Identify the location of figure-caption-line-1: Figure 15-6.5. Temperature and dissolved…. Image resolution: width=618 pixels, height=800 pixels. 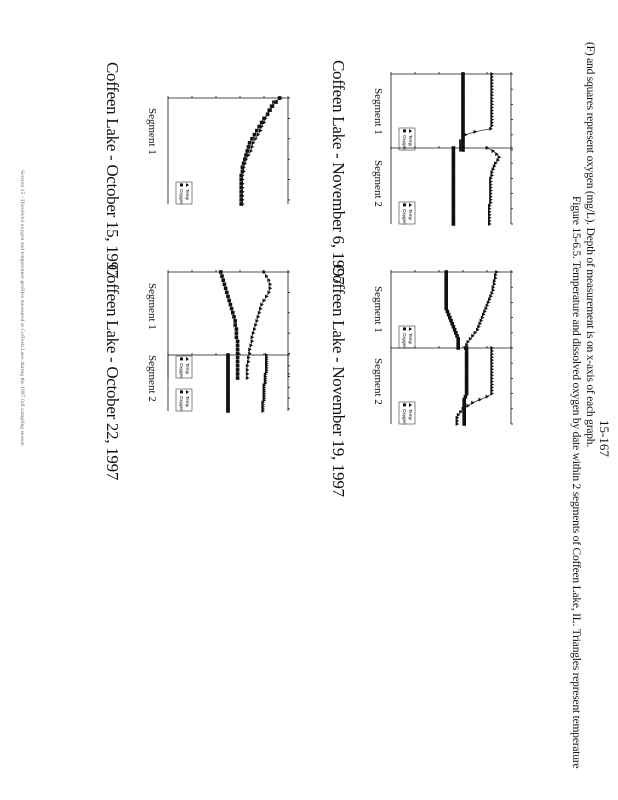
(576, 482).